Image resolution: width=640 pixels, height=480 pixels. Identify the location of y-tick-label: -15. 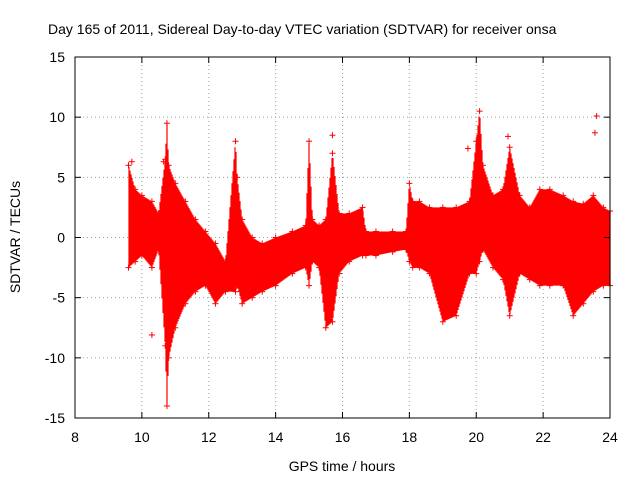
(55, 418).